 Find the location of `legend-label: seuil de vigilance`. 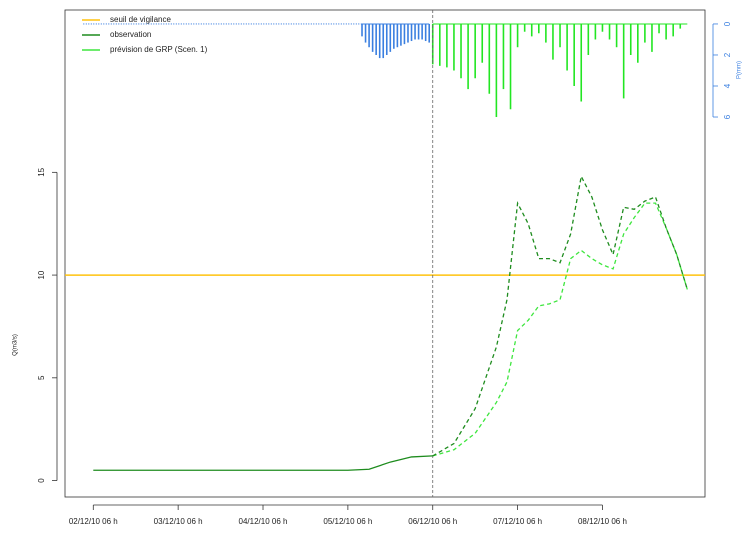

legend-label: seuil de vigilance is located at coordinates (140, 19).